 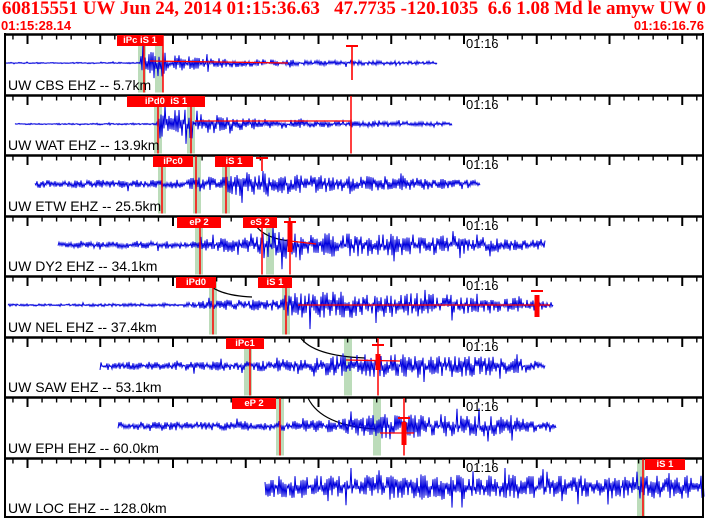 I want to click on pick-label-box: iPc0, so click(x=173, y=161).